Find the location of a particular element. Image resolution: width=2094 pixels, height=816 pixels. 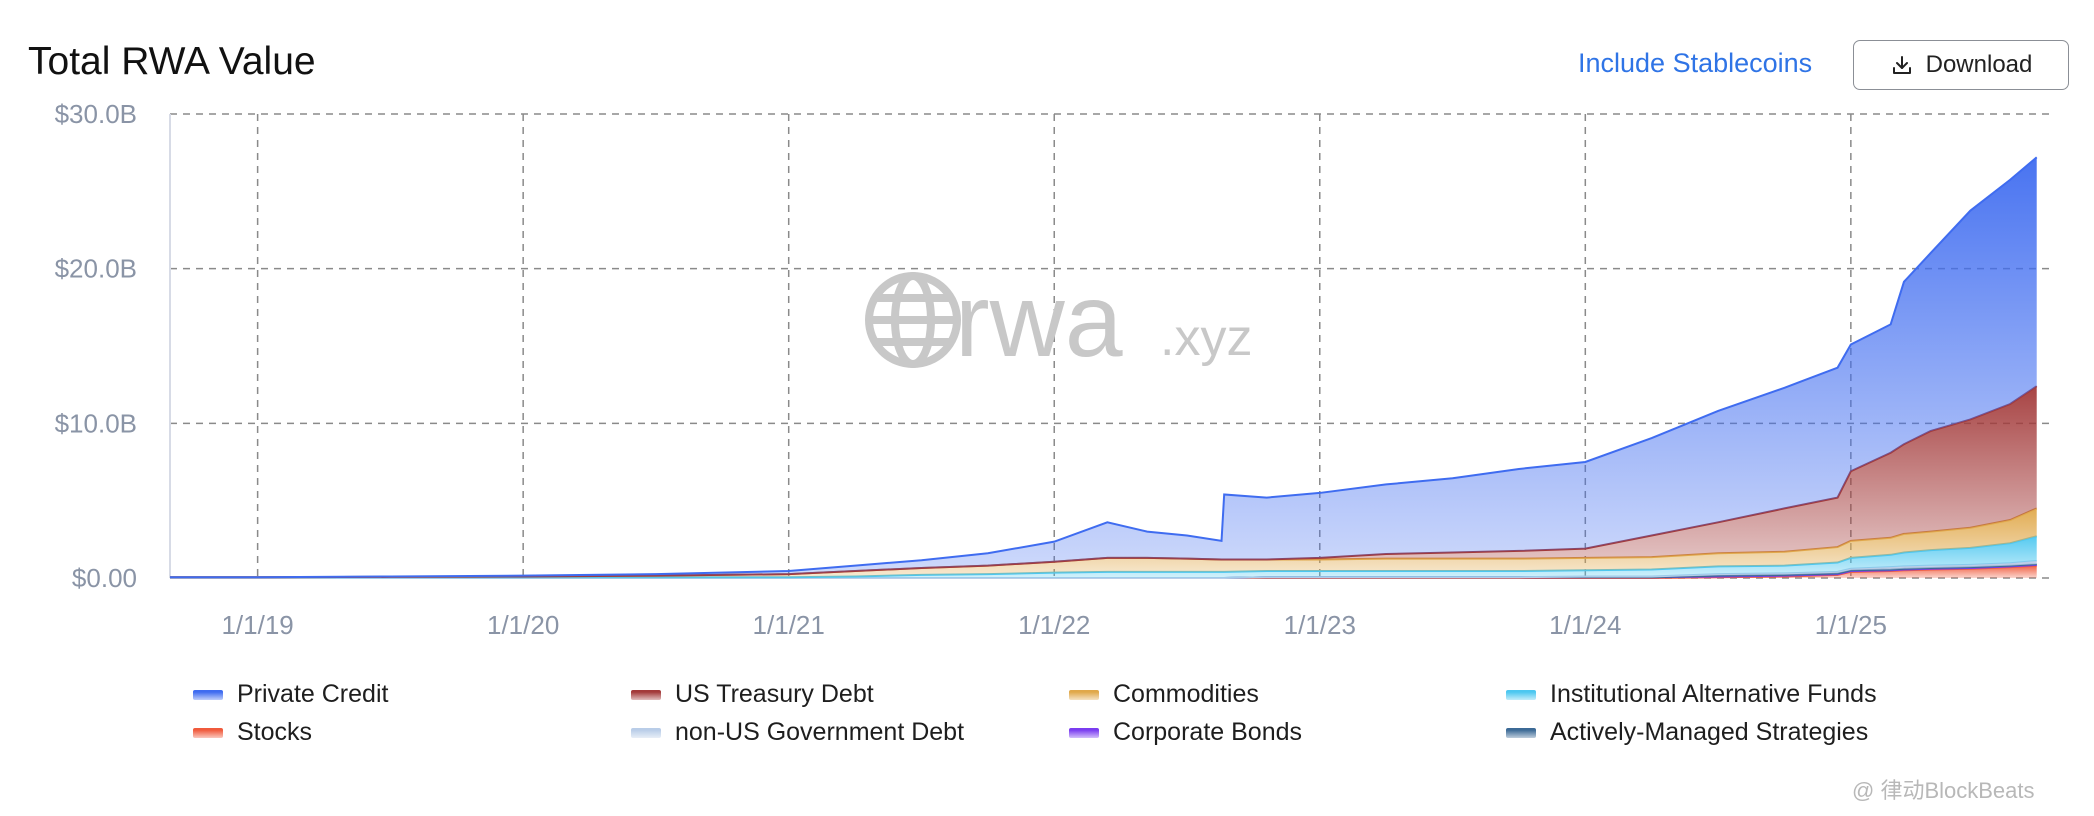

legend-label: Private Credit is located at coordinates (313, 694).